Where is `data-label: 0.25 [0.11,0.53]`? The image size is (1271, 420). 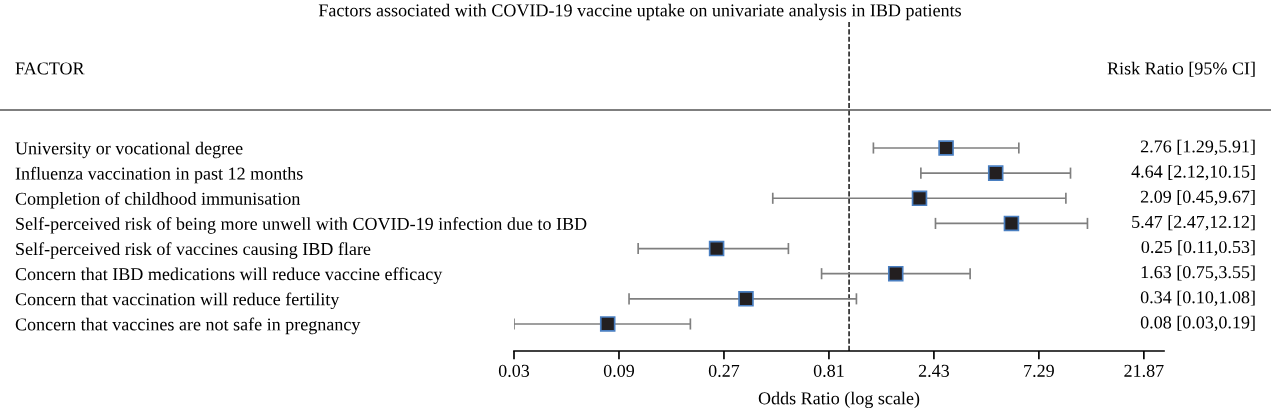 data-label: 0.25 [0.11,0.53] is located at coordinates (1198, 248).